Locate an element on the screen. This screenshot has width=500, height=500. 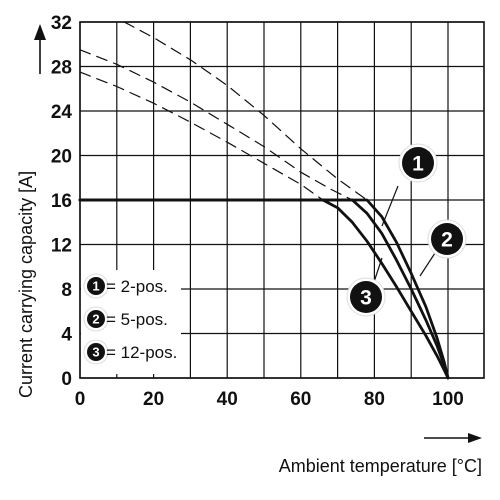
y-tick-label: 0 is located at coordinates (66, 379).